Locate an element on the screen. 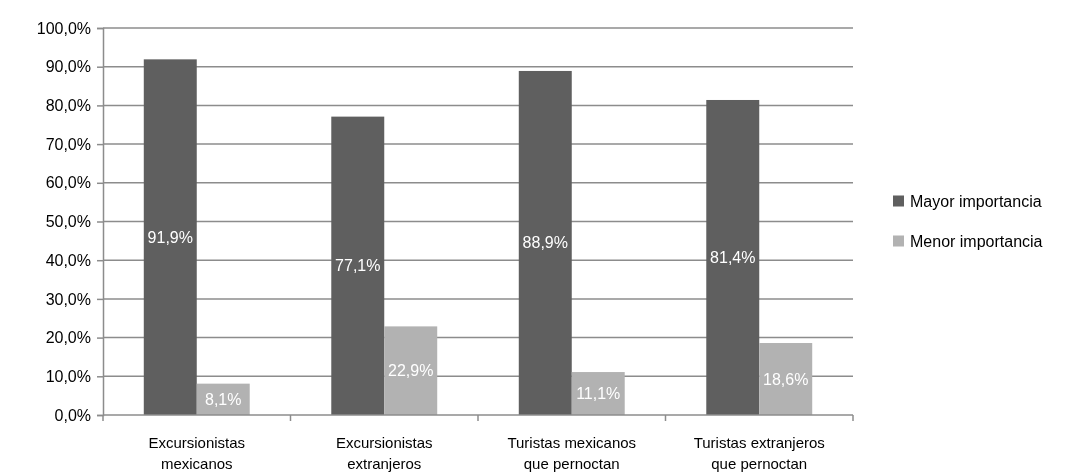 The image size is (1068, 475). text: 22,9% is located at coordinates (411, 371).